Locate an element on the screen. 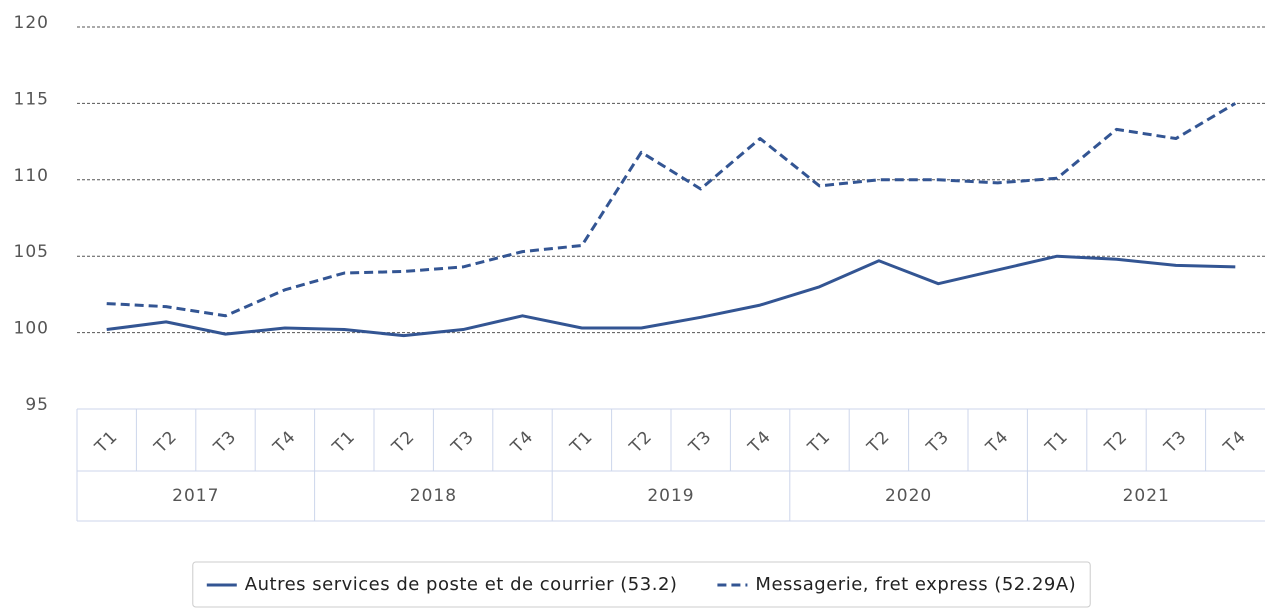 The height and width of the screenshot is (612, 1265). legend-box is located at coordinates (641, 584).